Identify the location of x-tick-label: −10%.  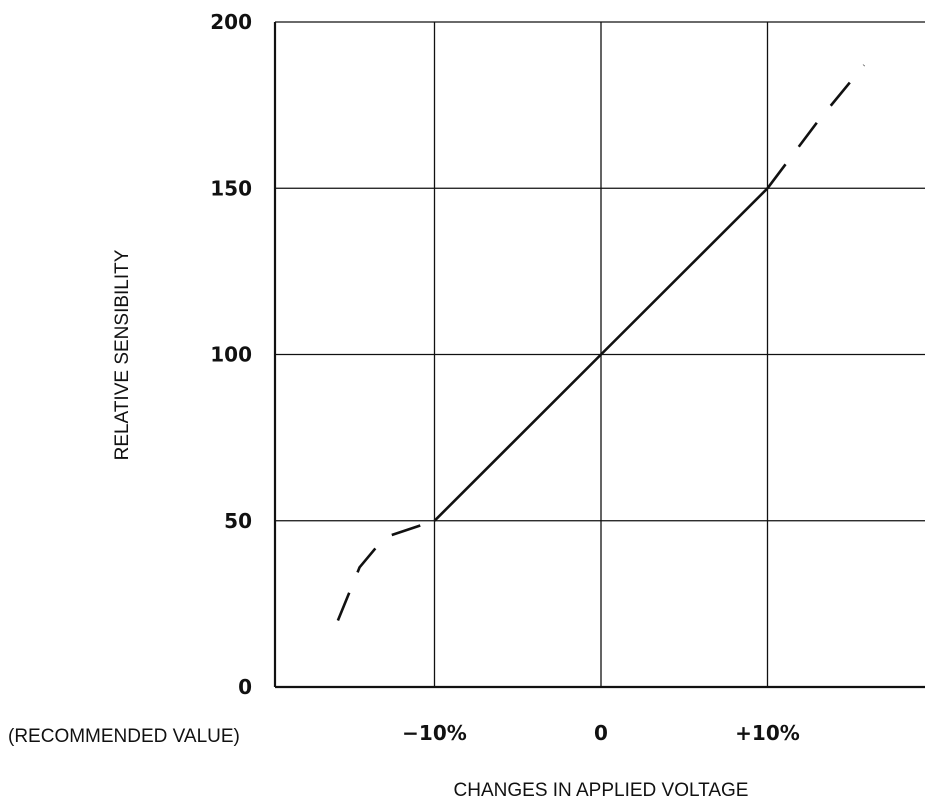
(434, 733).